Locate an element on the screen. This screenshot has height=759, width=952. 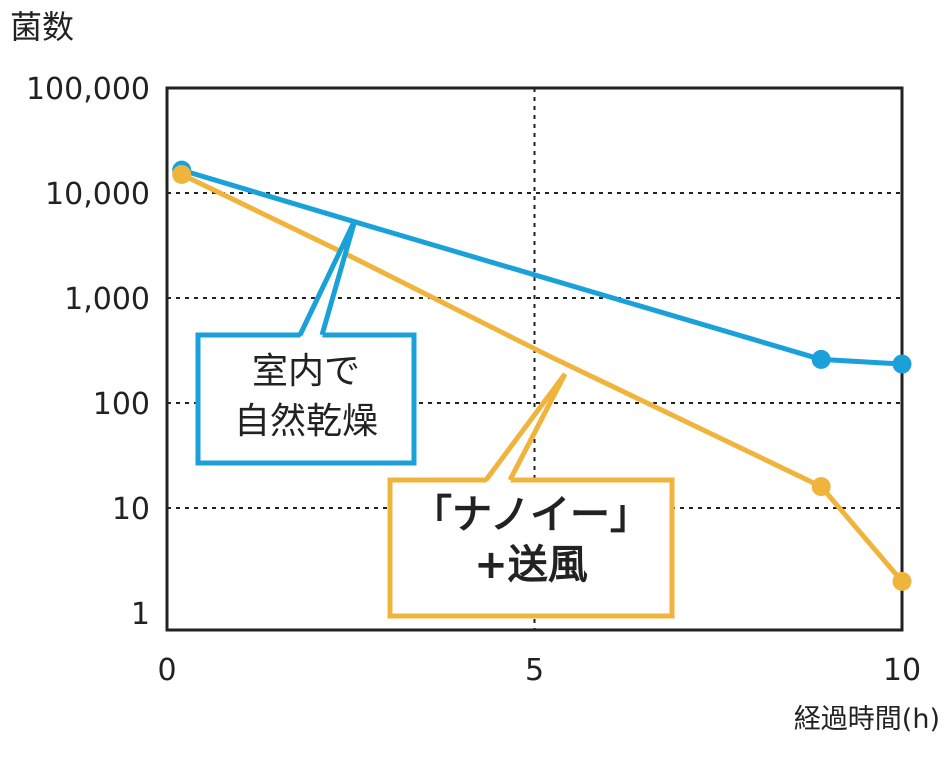
y-tick-label: 10 is located at coordinates (131, 509).